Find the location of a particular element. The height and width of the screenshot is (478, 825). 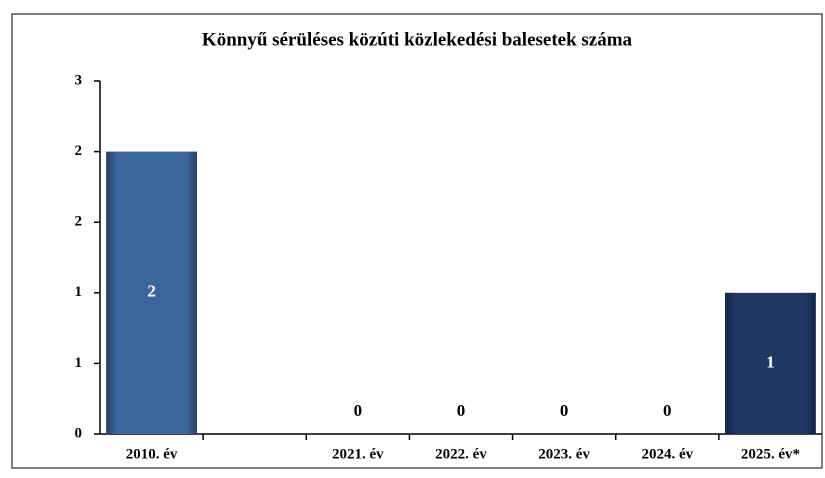

x-tick-label: 2021. év is located at coordinates (358, 454).